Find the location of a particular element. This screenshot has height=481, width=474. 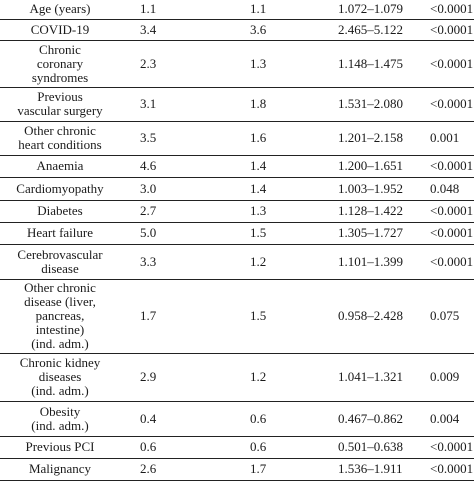

ci-cell: 1.536–1.911 is located at coordinates (384, 469).